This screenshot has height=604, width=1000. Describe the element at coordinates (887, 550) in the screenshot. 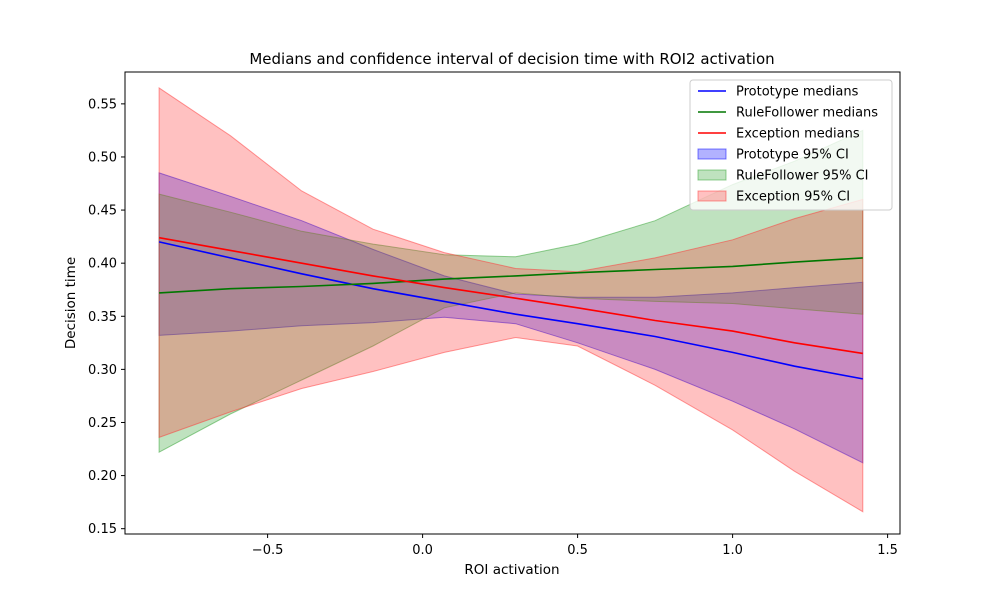

I see `x-tick-label: 1.5` at that location.